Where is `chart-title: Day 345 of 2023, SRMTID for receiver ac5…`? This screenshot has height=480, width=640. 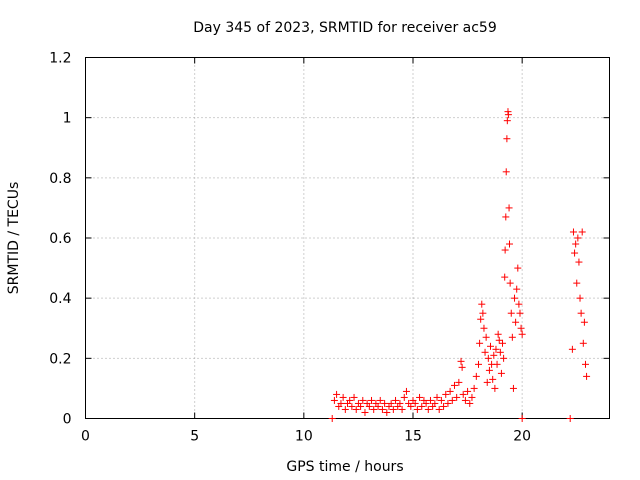
chart-title: Day 345 of 2023, SRMTID for receiver ac5… is located at coordinates (345, 28).